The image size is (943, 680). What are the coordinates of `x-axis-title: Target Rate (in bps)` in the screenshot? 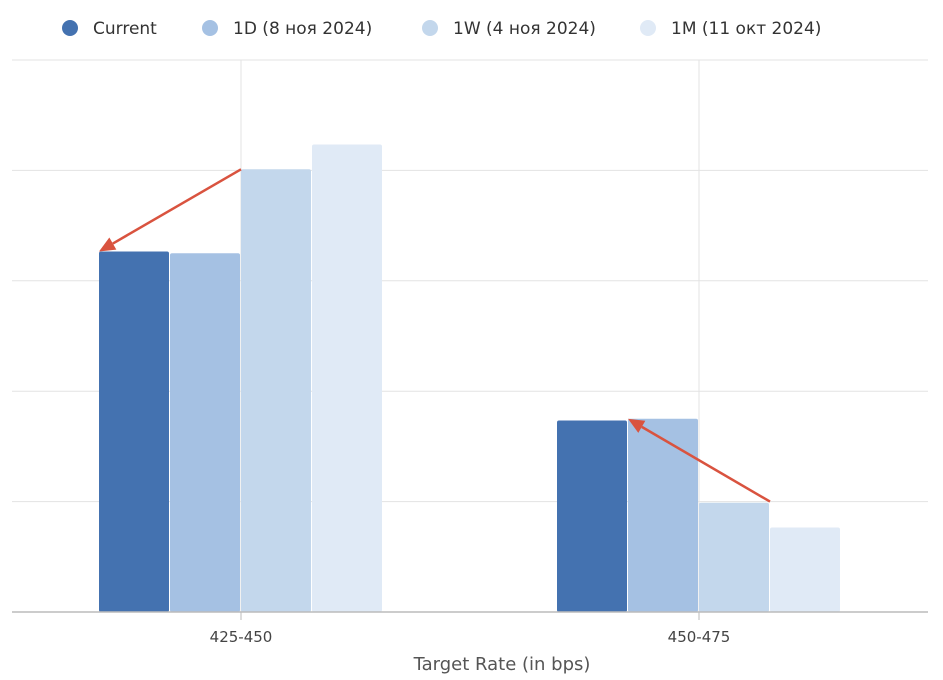 It's located at (502, 664).